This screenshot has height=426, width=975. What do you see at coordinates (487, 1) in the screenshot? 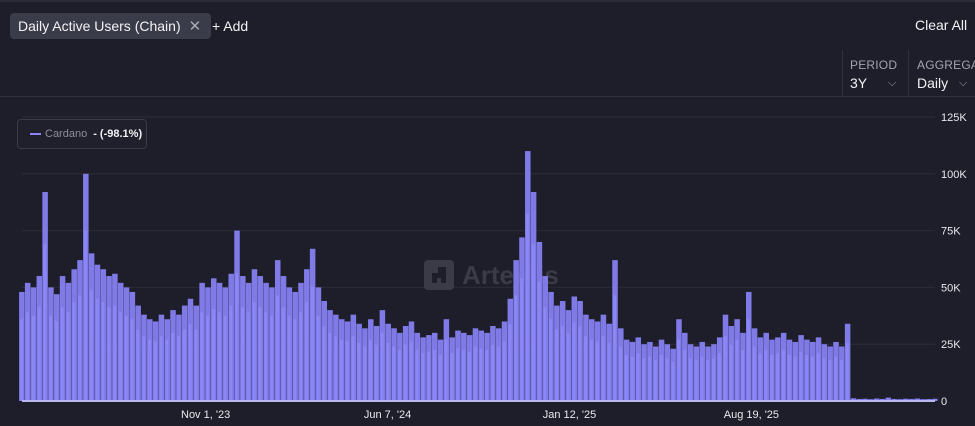
I see `top-border` at bounding box center [487, 1].